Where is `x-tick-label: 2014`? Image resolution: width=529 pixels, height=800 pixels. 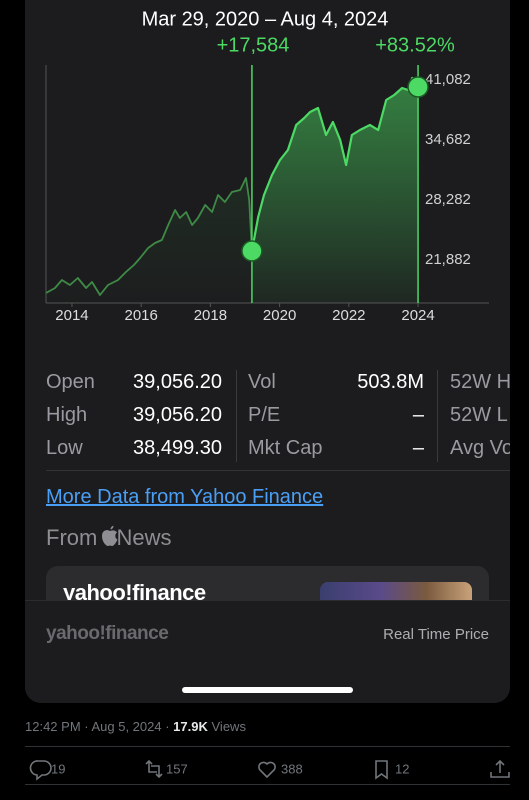 x-tick-label: 2014 is located at coordinates (71, 315).